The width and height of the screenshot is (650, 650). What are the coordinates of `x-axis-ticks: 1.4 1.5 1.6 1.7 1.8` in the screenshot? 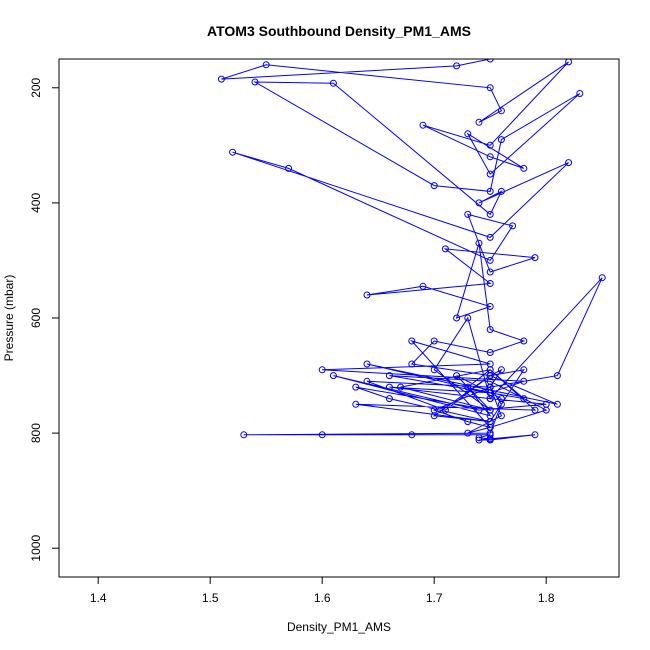 It's located at (322, 591).